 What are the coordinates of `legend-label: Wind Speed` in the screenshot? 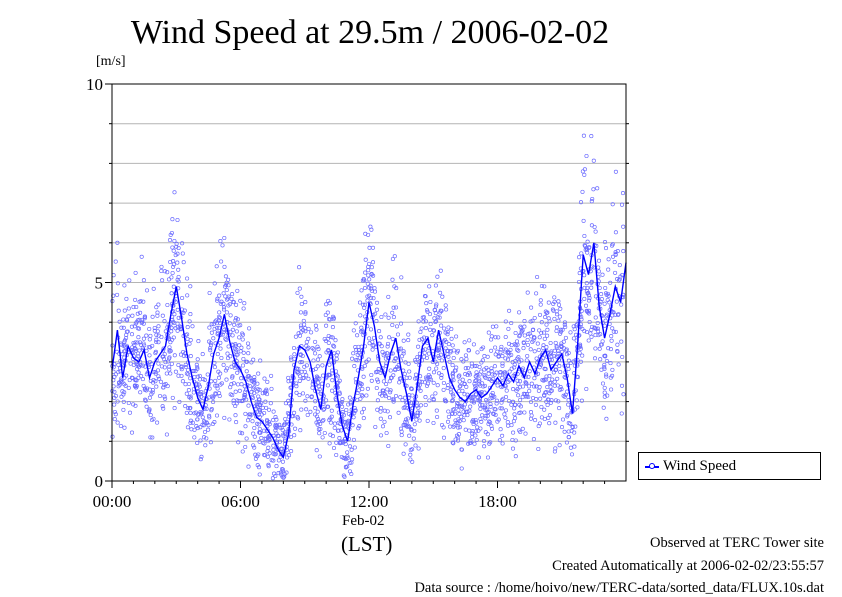 It's located at (700, 466).